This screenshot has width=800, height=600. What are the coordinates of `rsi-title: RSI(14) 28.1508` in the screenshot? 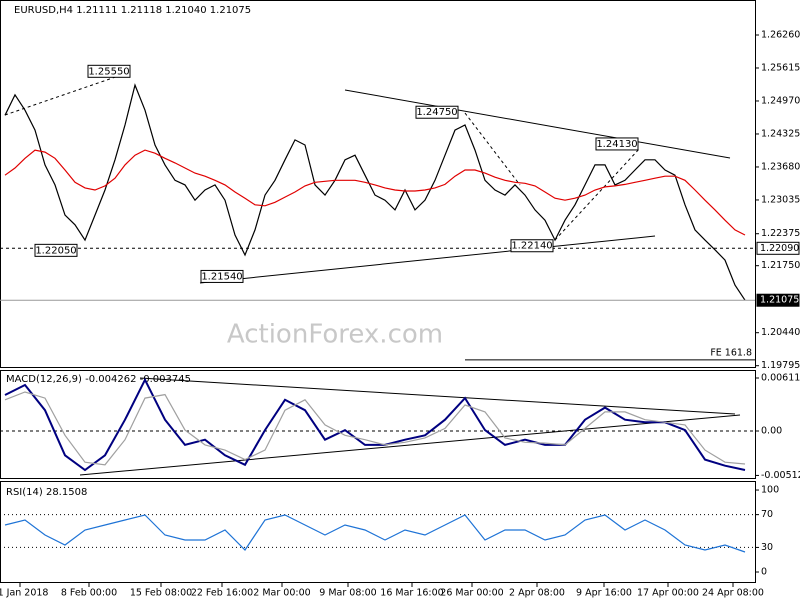 It's located at (46, 492).